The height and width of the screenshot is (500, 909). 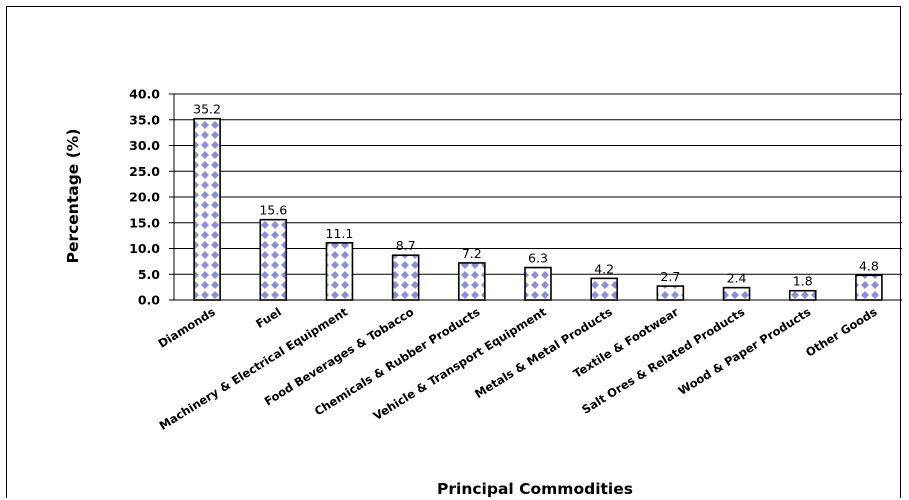 What do you see at coordinates (144, 171) in the screenshot?
I see `y-tick-label: 25.0` at bounding box center [144, 171].